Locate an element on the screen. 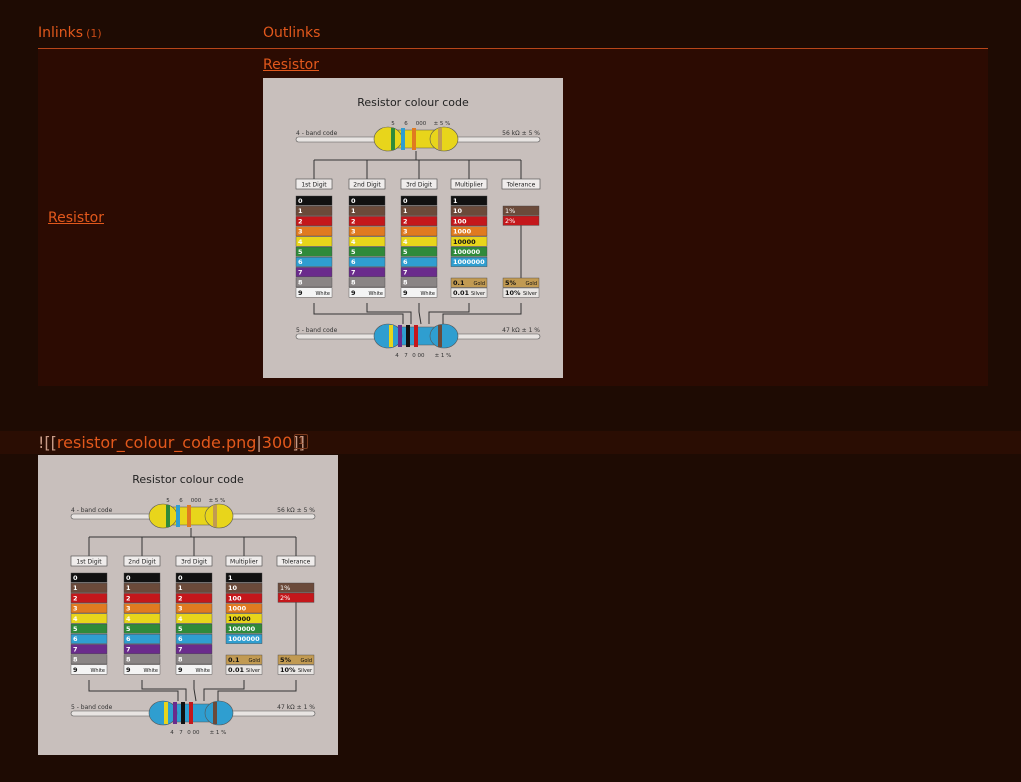 The height and width of the screenshot is (782, 1021). svg-text: ± 5 % is located at coordinates (442, 124).